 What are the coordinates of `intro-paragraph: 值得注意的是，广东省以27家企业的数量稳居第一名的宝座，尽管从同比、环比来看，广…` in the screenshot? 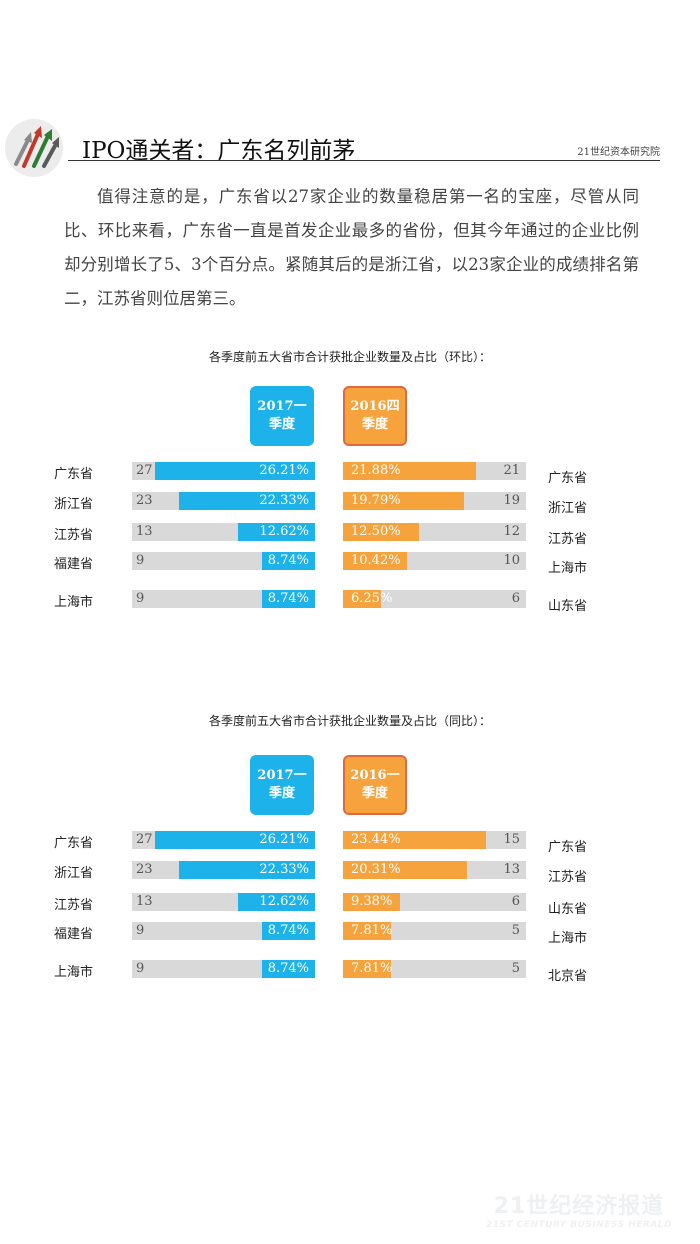 It's located at (351, 247).